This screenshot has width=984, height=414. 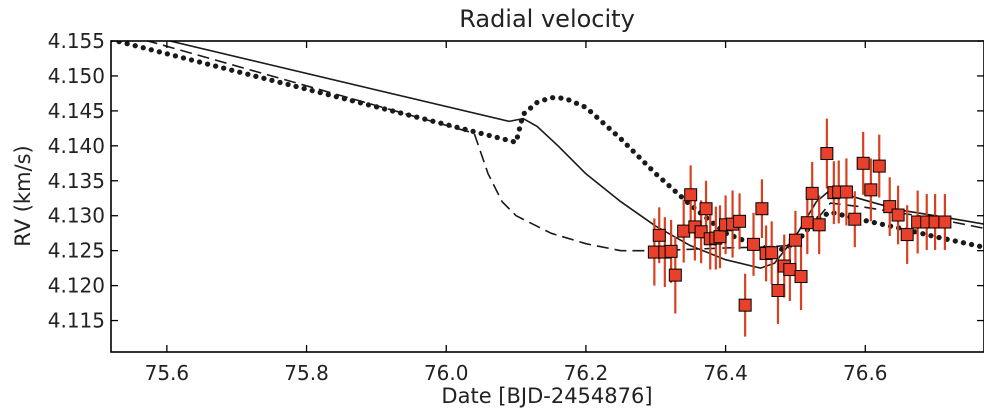 I want to click on y-tick-label: 4.155, so click(x=76, y=41).